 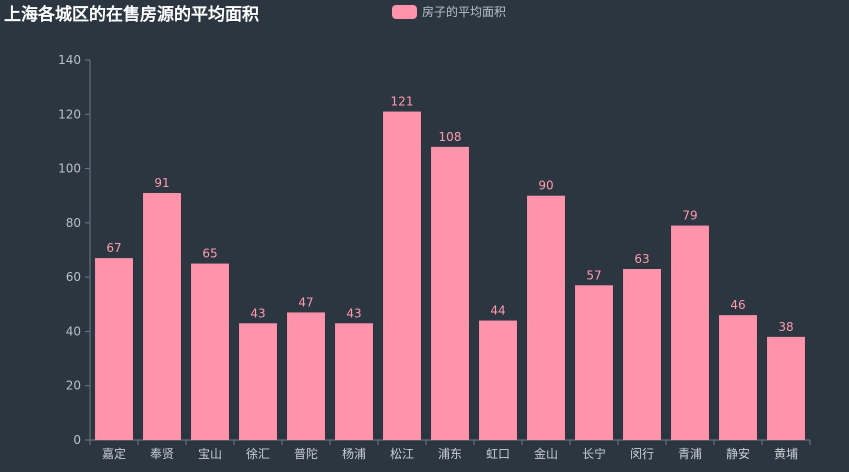 What do you see at coordinates (786, 454) in the screenshot?
I see `x-tick-label: 黄埔` at bounding box center [786, 454].